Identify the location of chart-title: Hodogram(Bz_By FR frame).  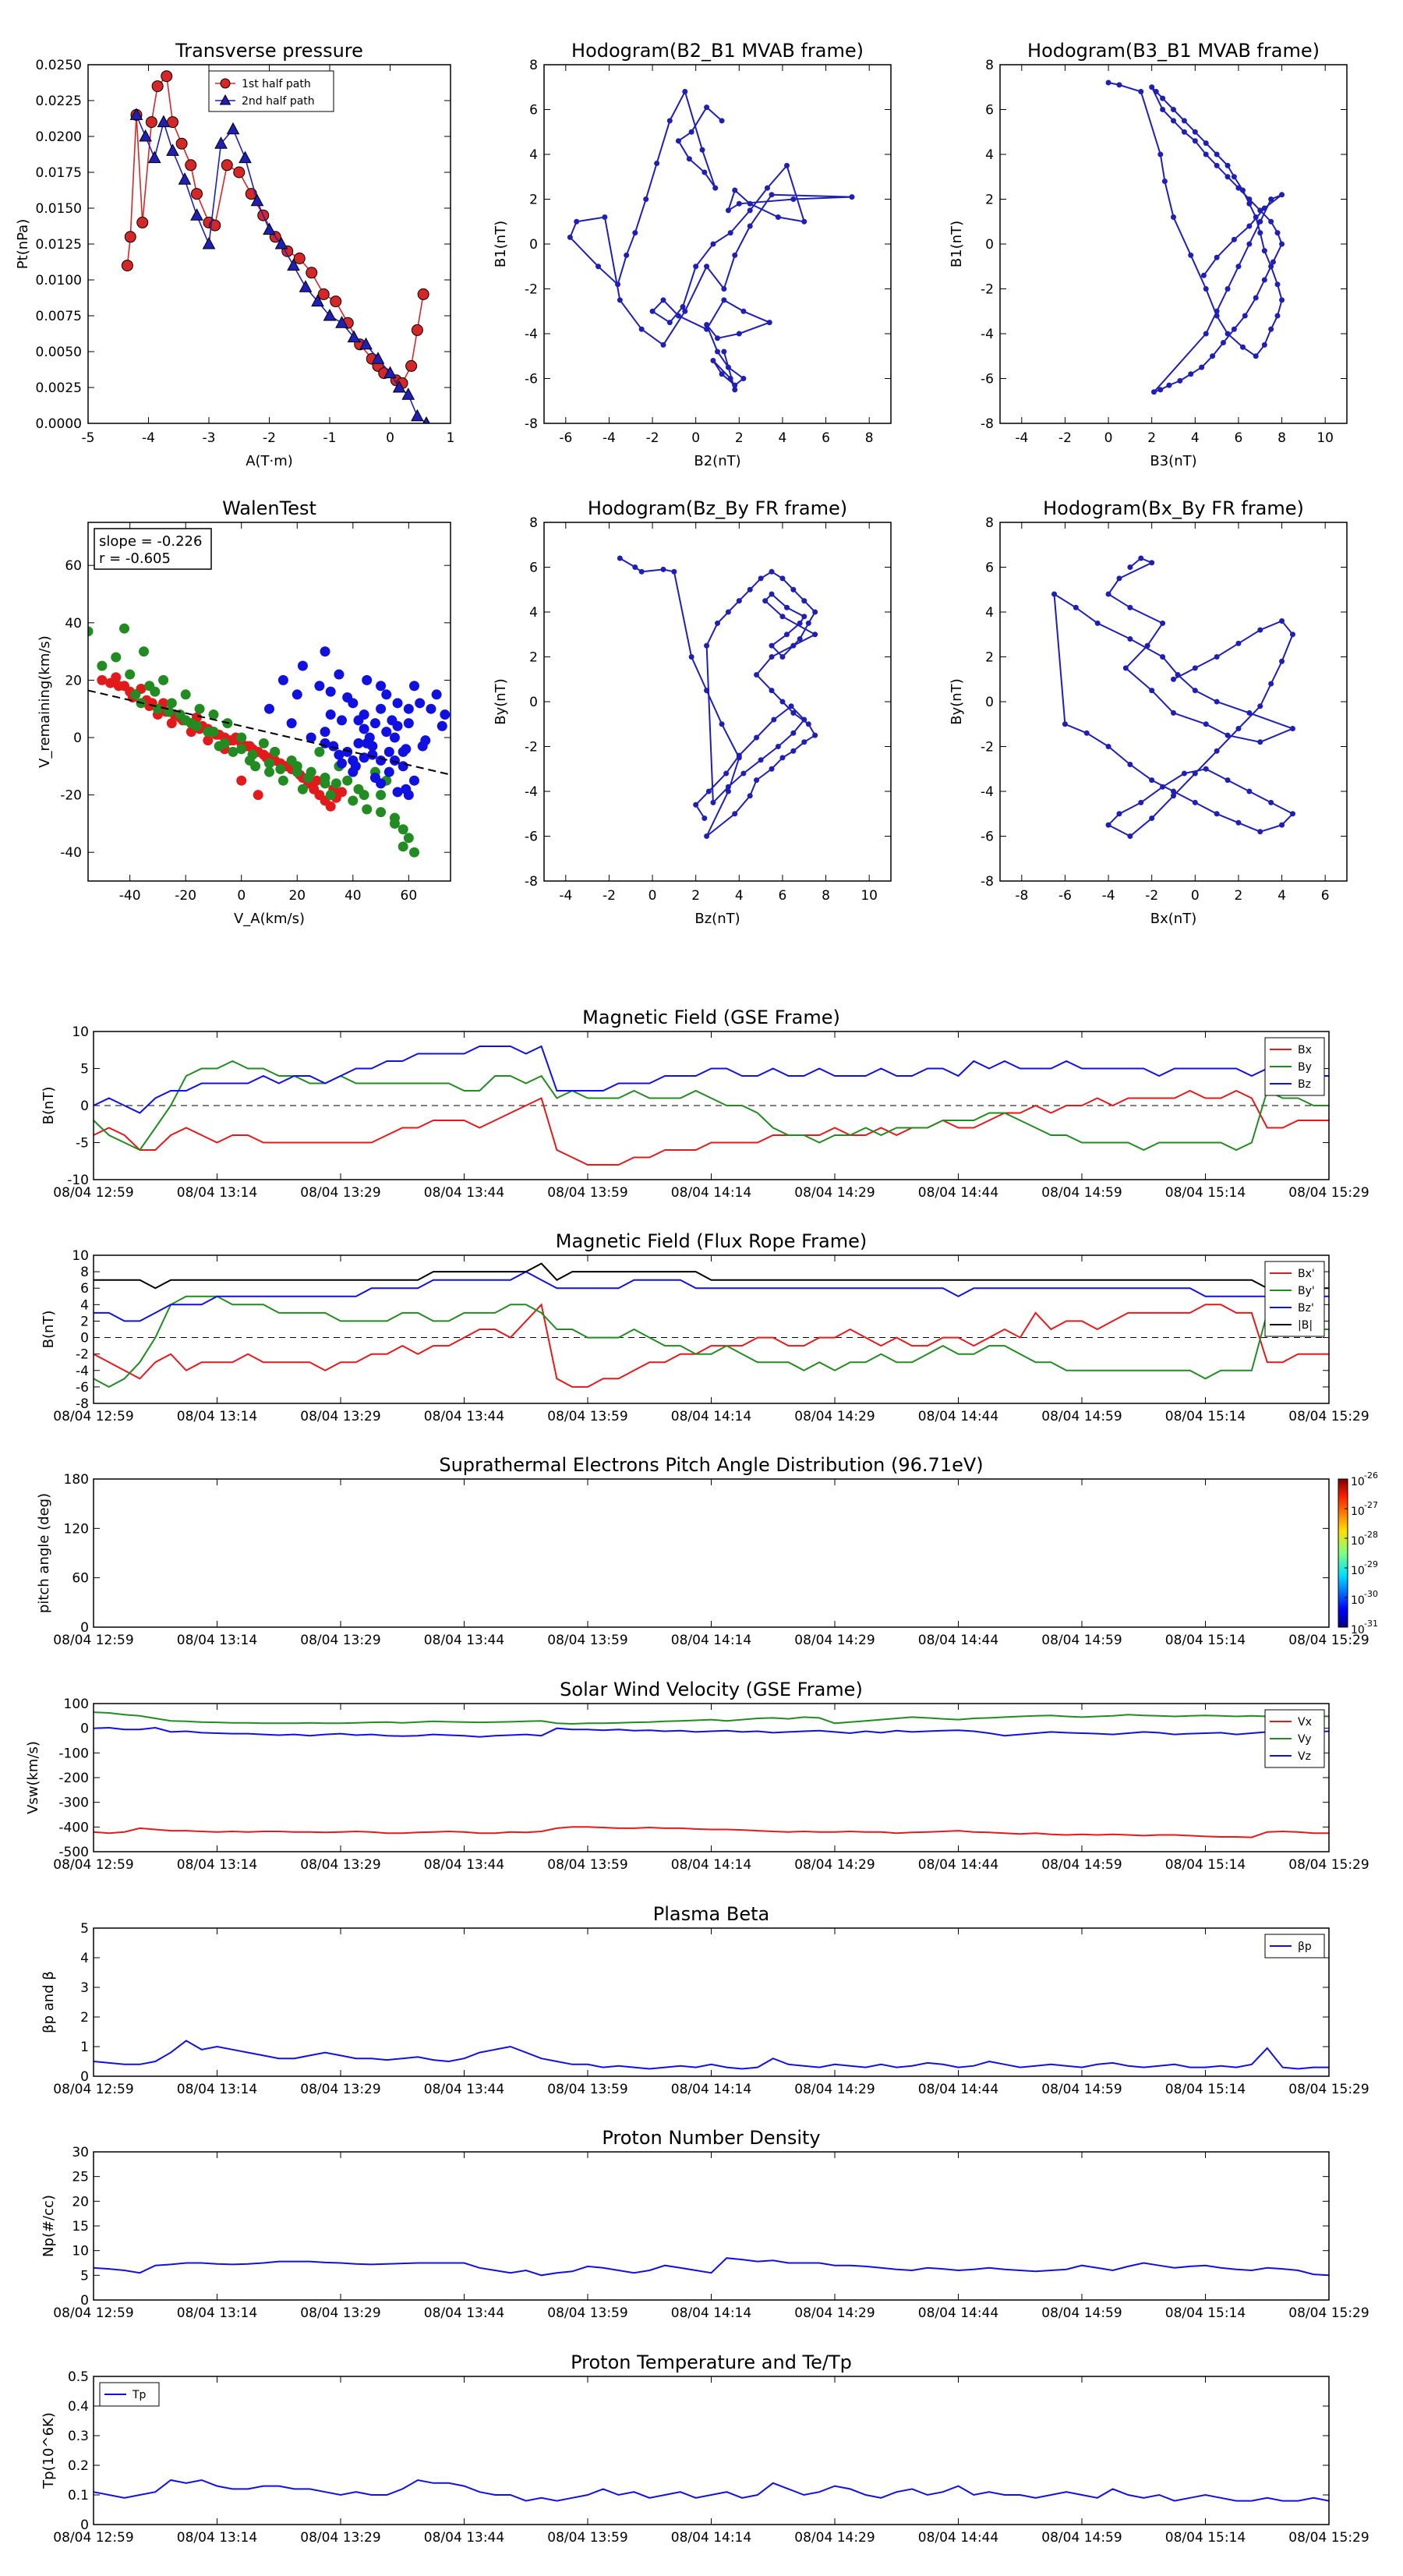
(717, 508).